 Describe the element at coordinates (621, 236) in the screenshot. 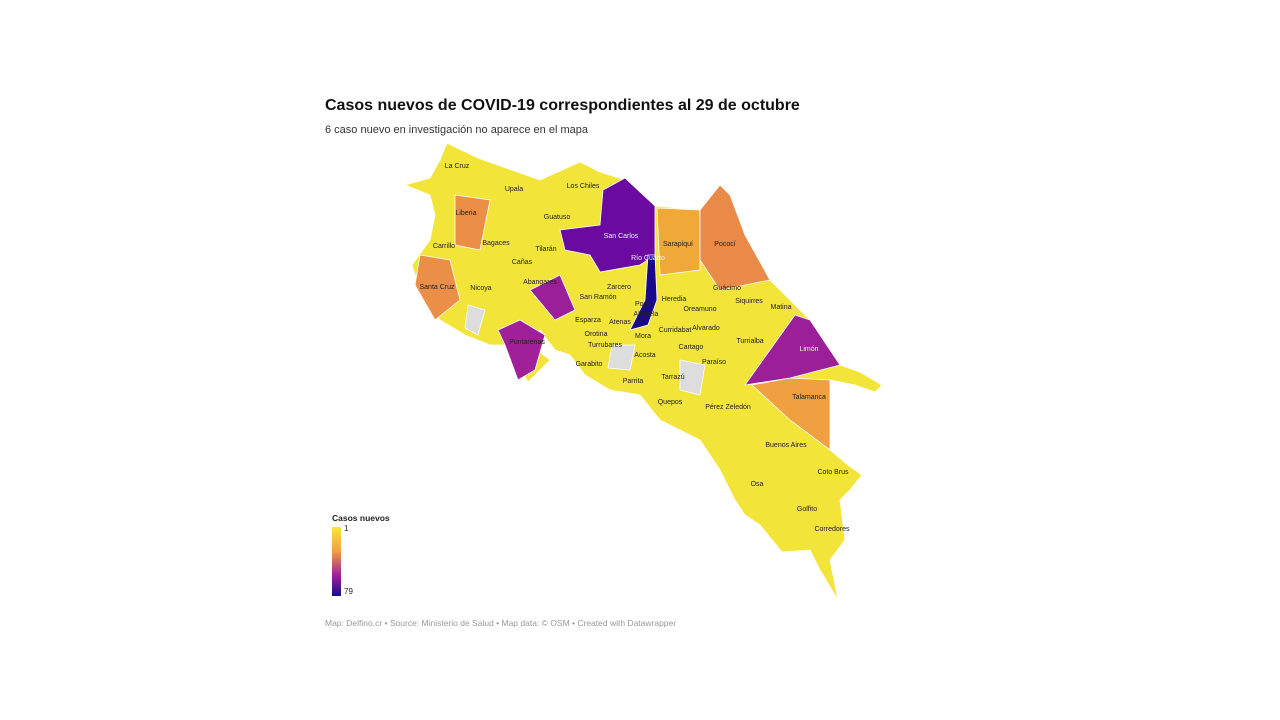

I see `canton-label: San Carlos` at that location.